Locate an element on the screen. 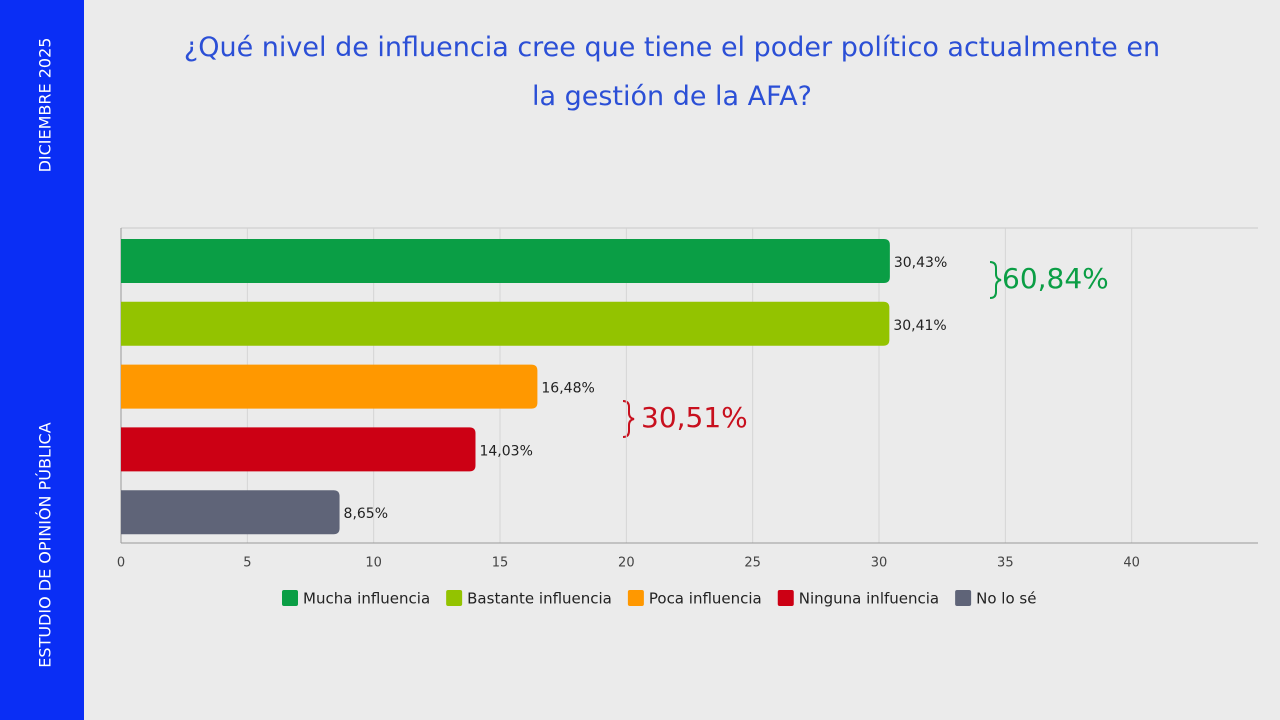 The width and height of the screenshot is (1280, 720). legend-label: Poca influencia is located at coordinates (705, 599).